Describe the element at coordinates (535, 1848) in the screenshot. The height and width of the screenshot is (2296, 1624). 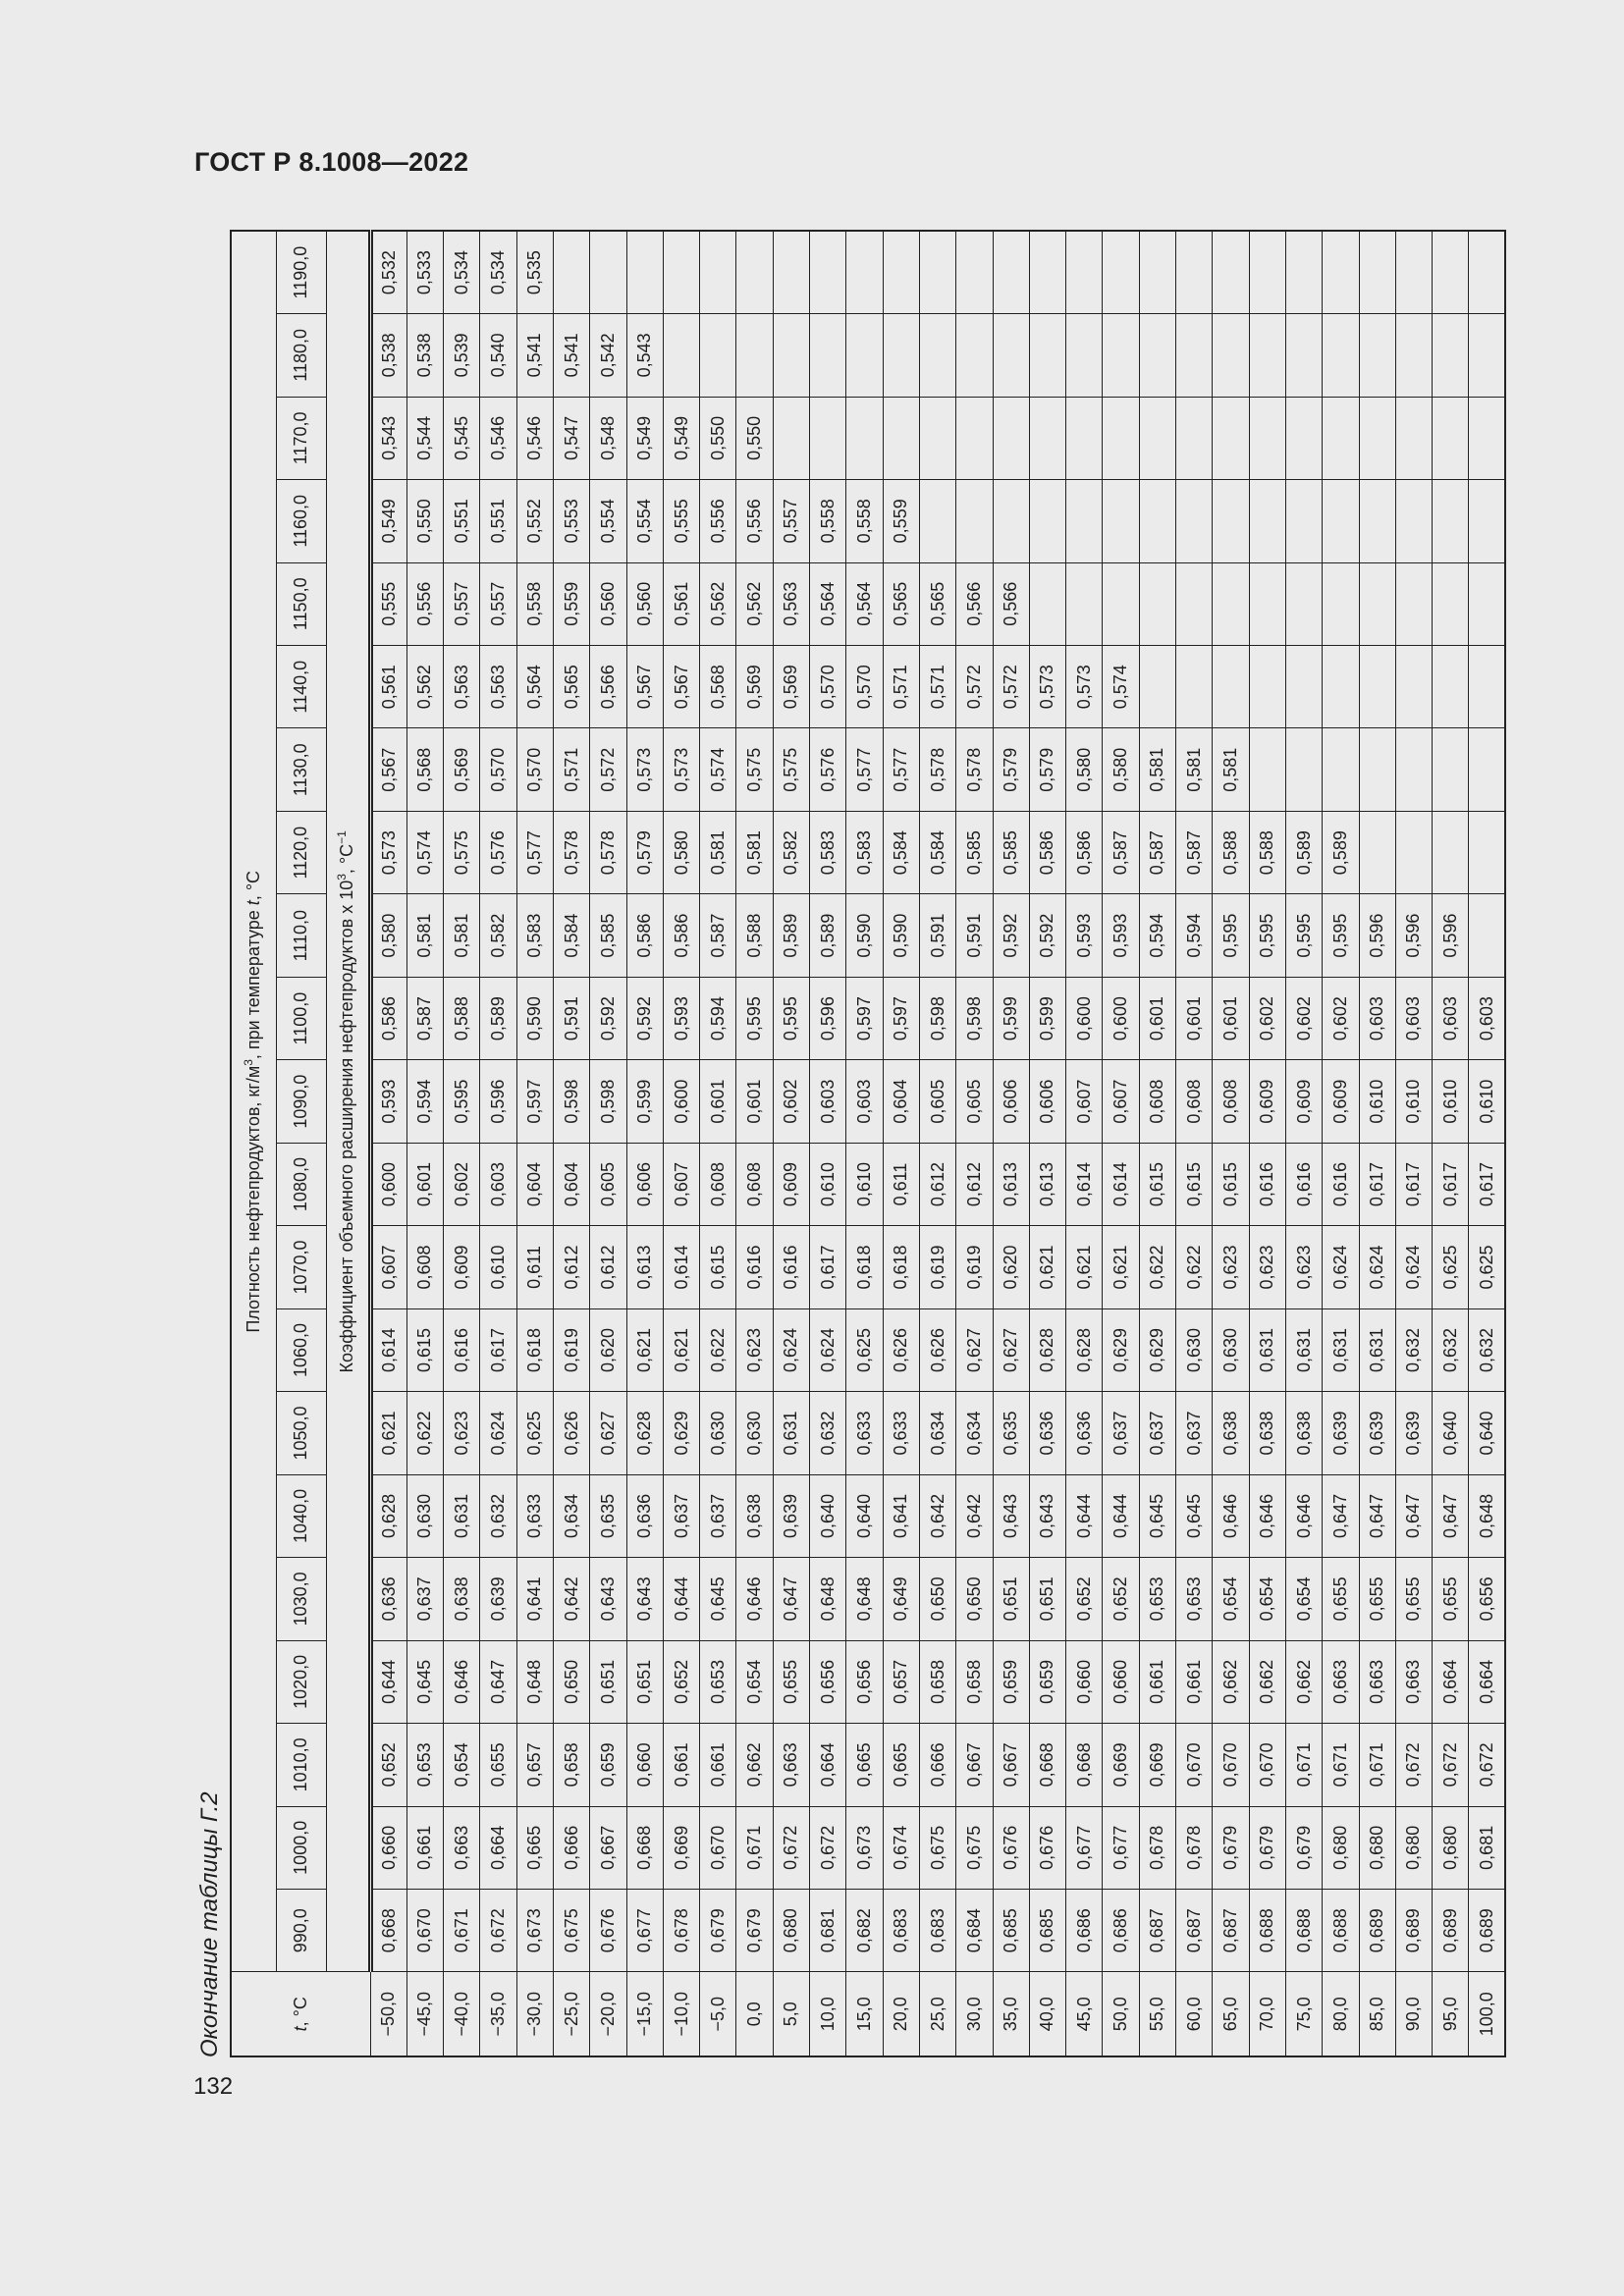
I see `coefficient-cell: 0,665` at that location.